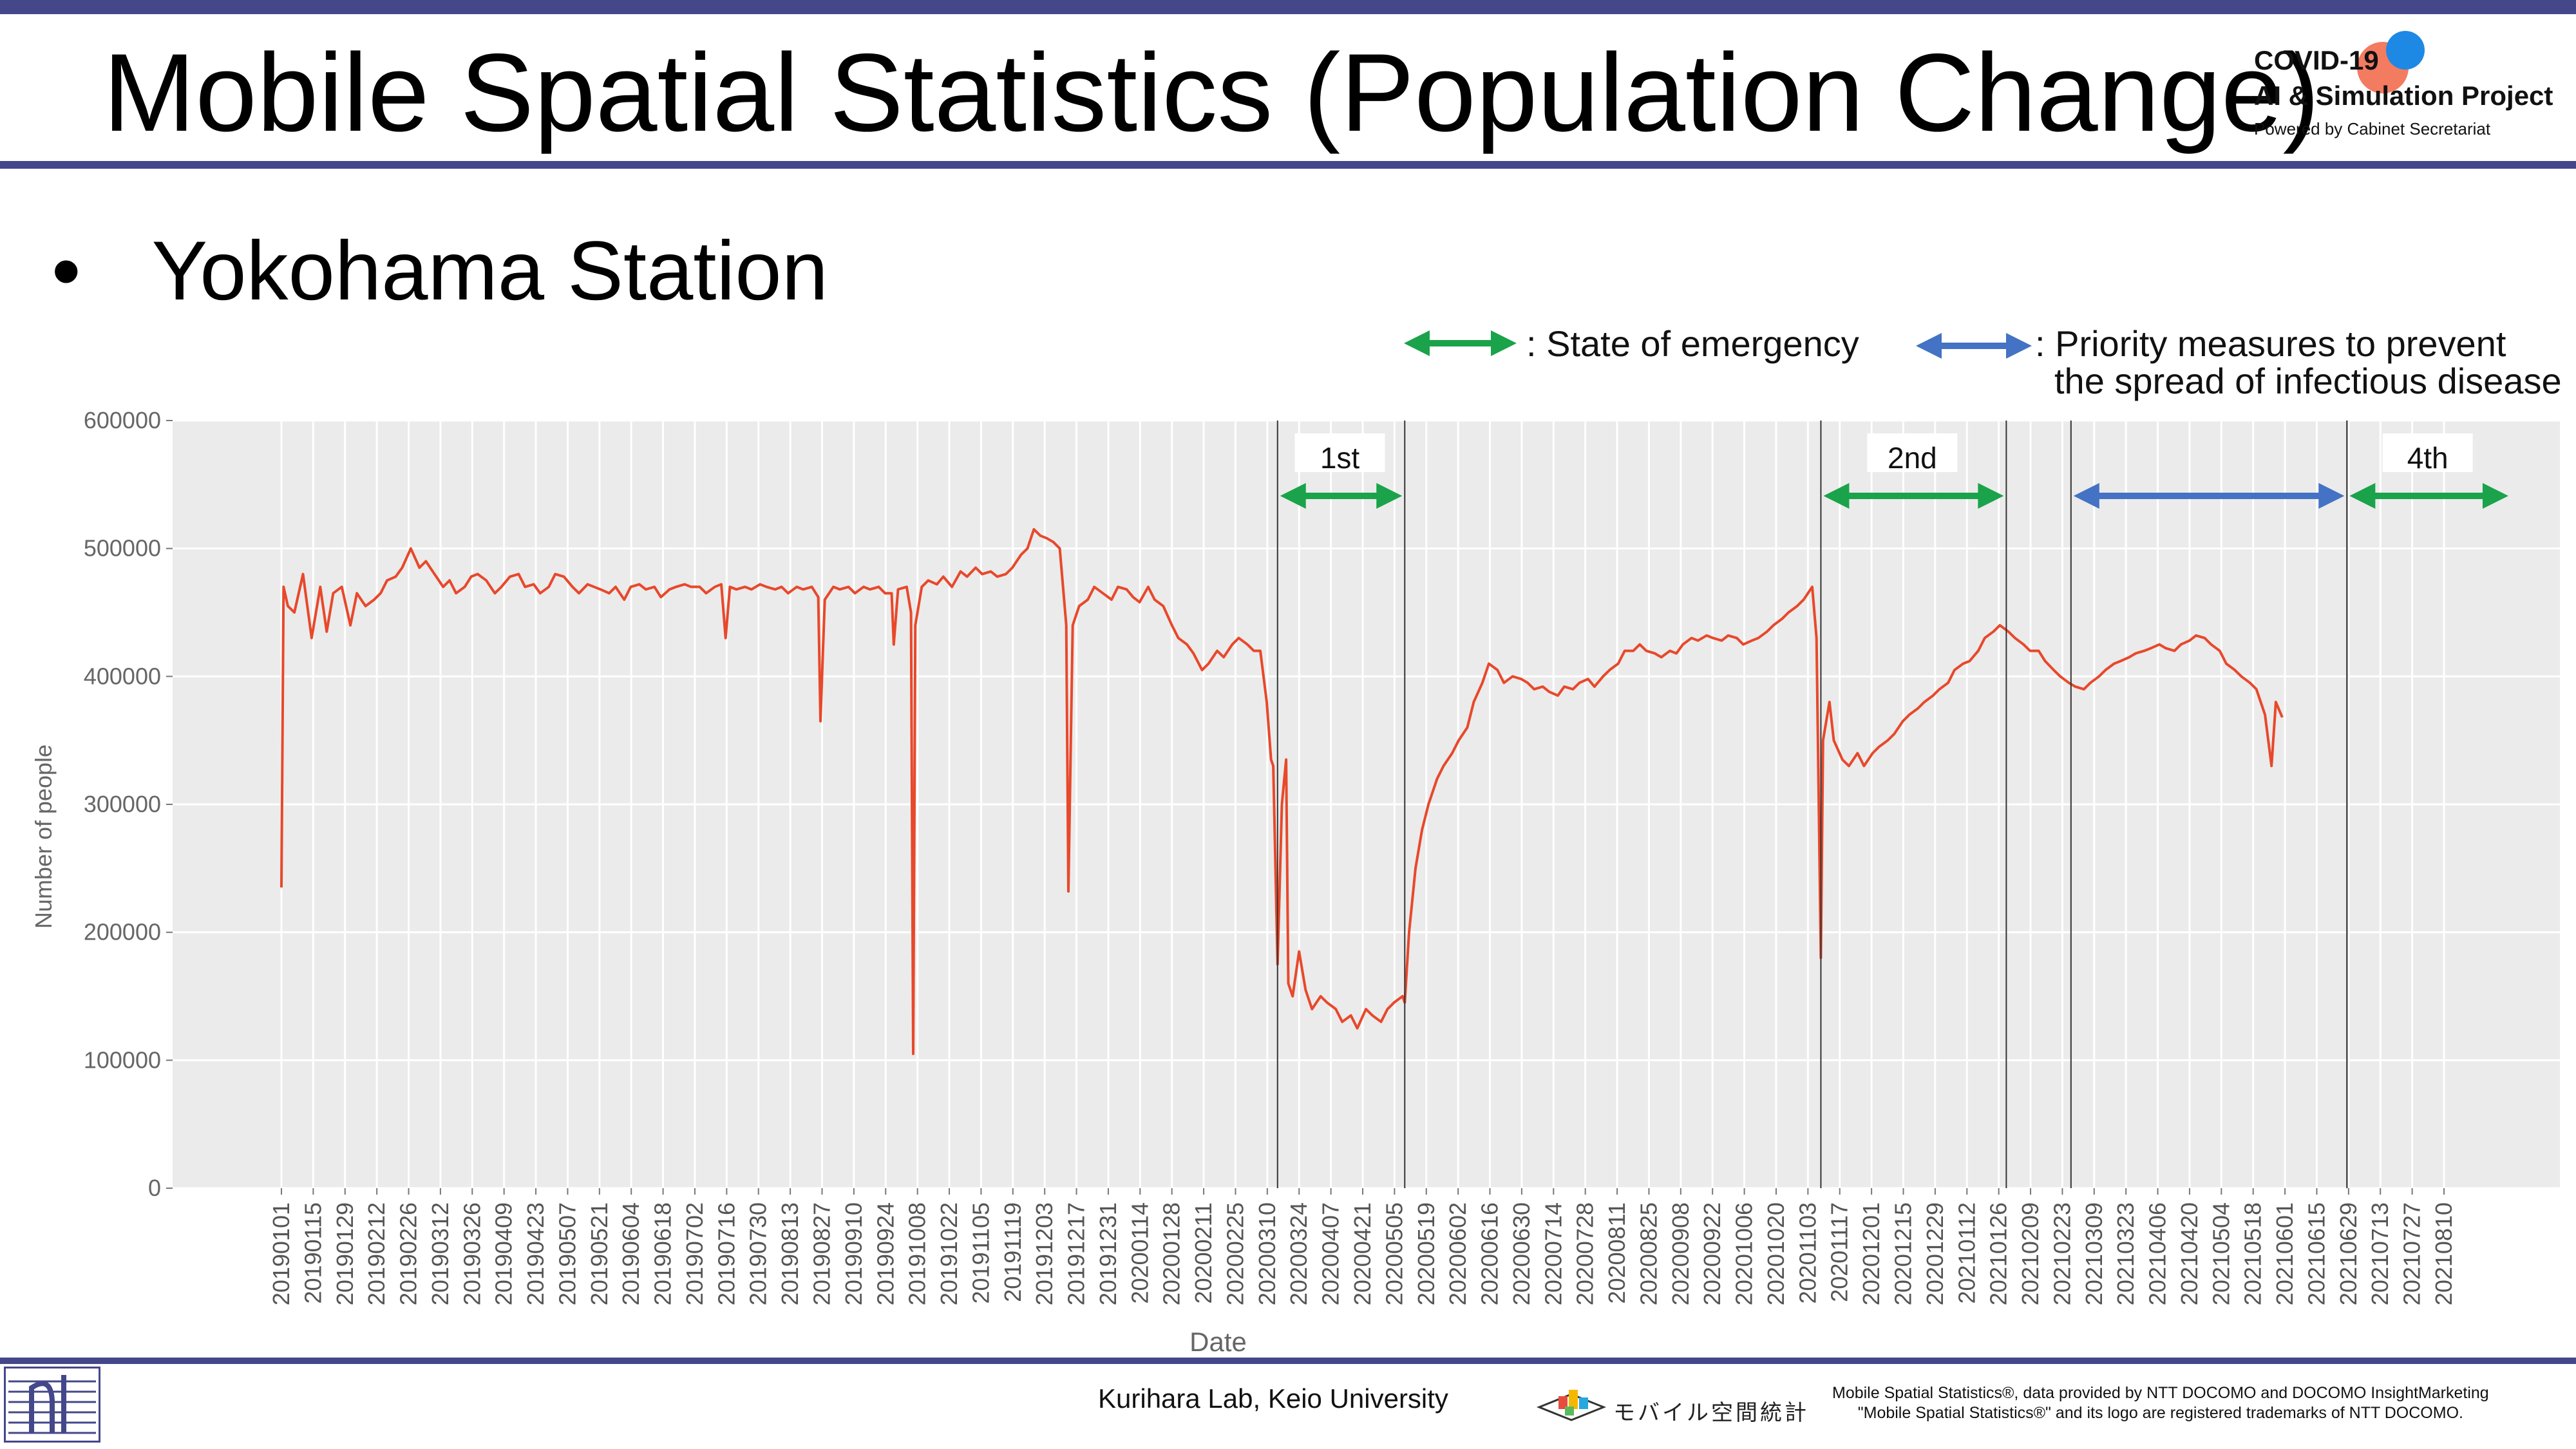 This screenshot has width=2576, height=1449. I want to click on x-tick-label: 20210504, so click(2221, 1254).